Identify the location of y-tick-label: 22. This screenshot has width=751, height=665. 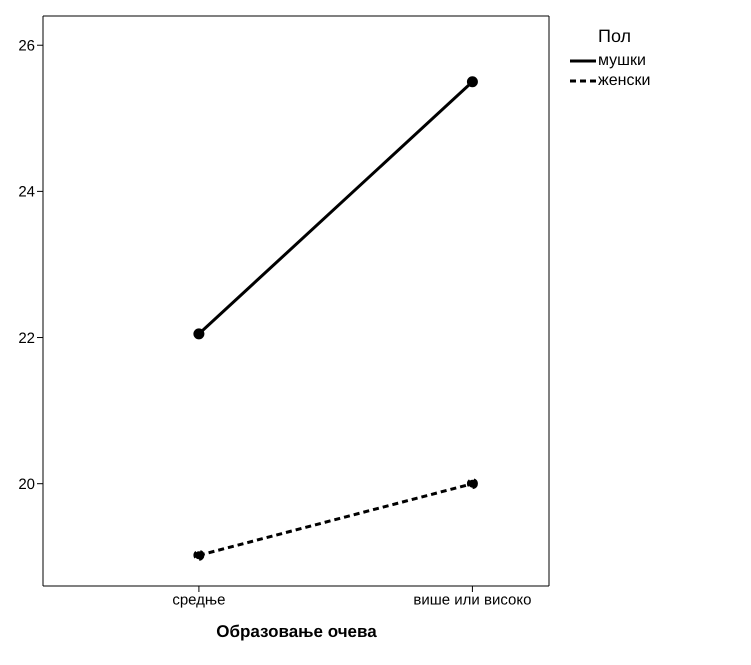
(26, 338).